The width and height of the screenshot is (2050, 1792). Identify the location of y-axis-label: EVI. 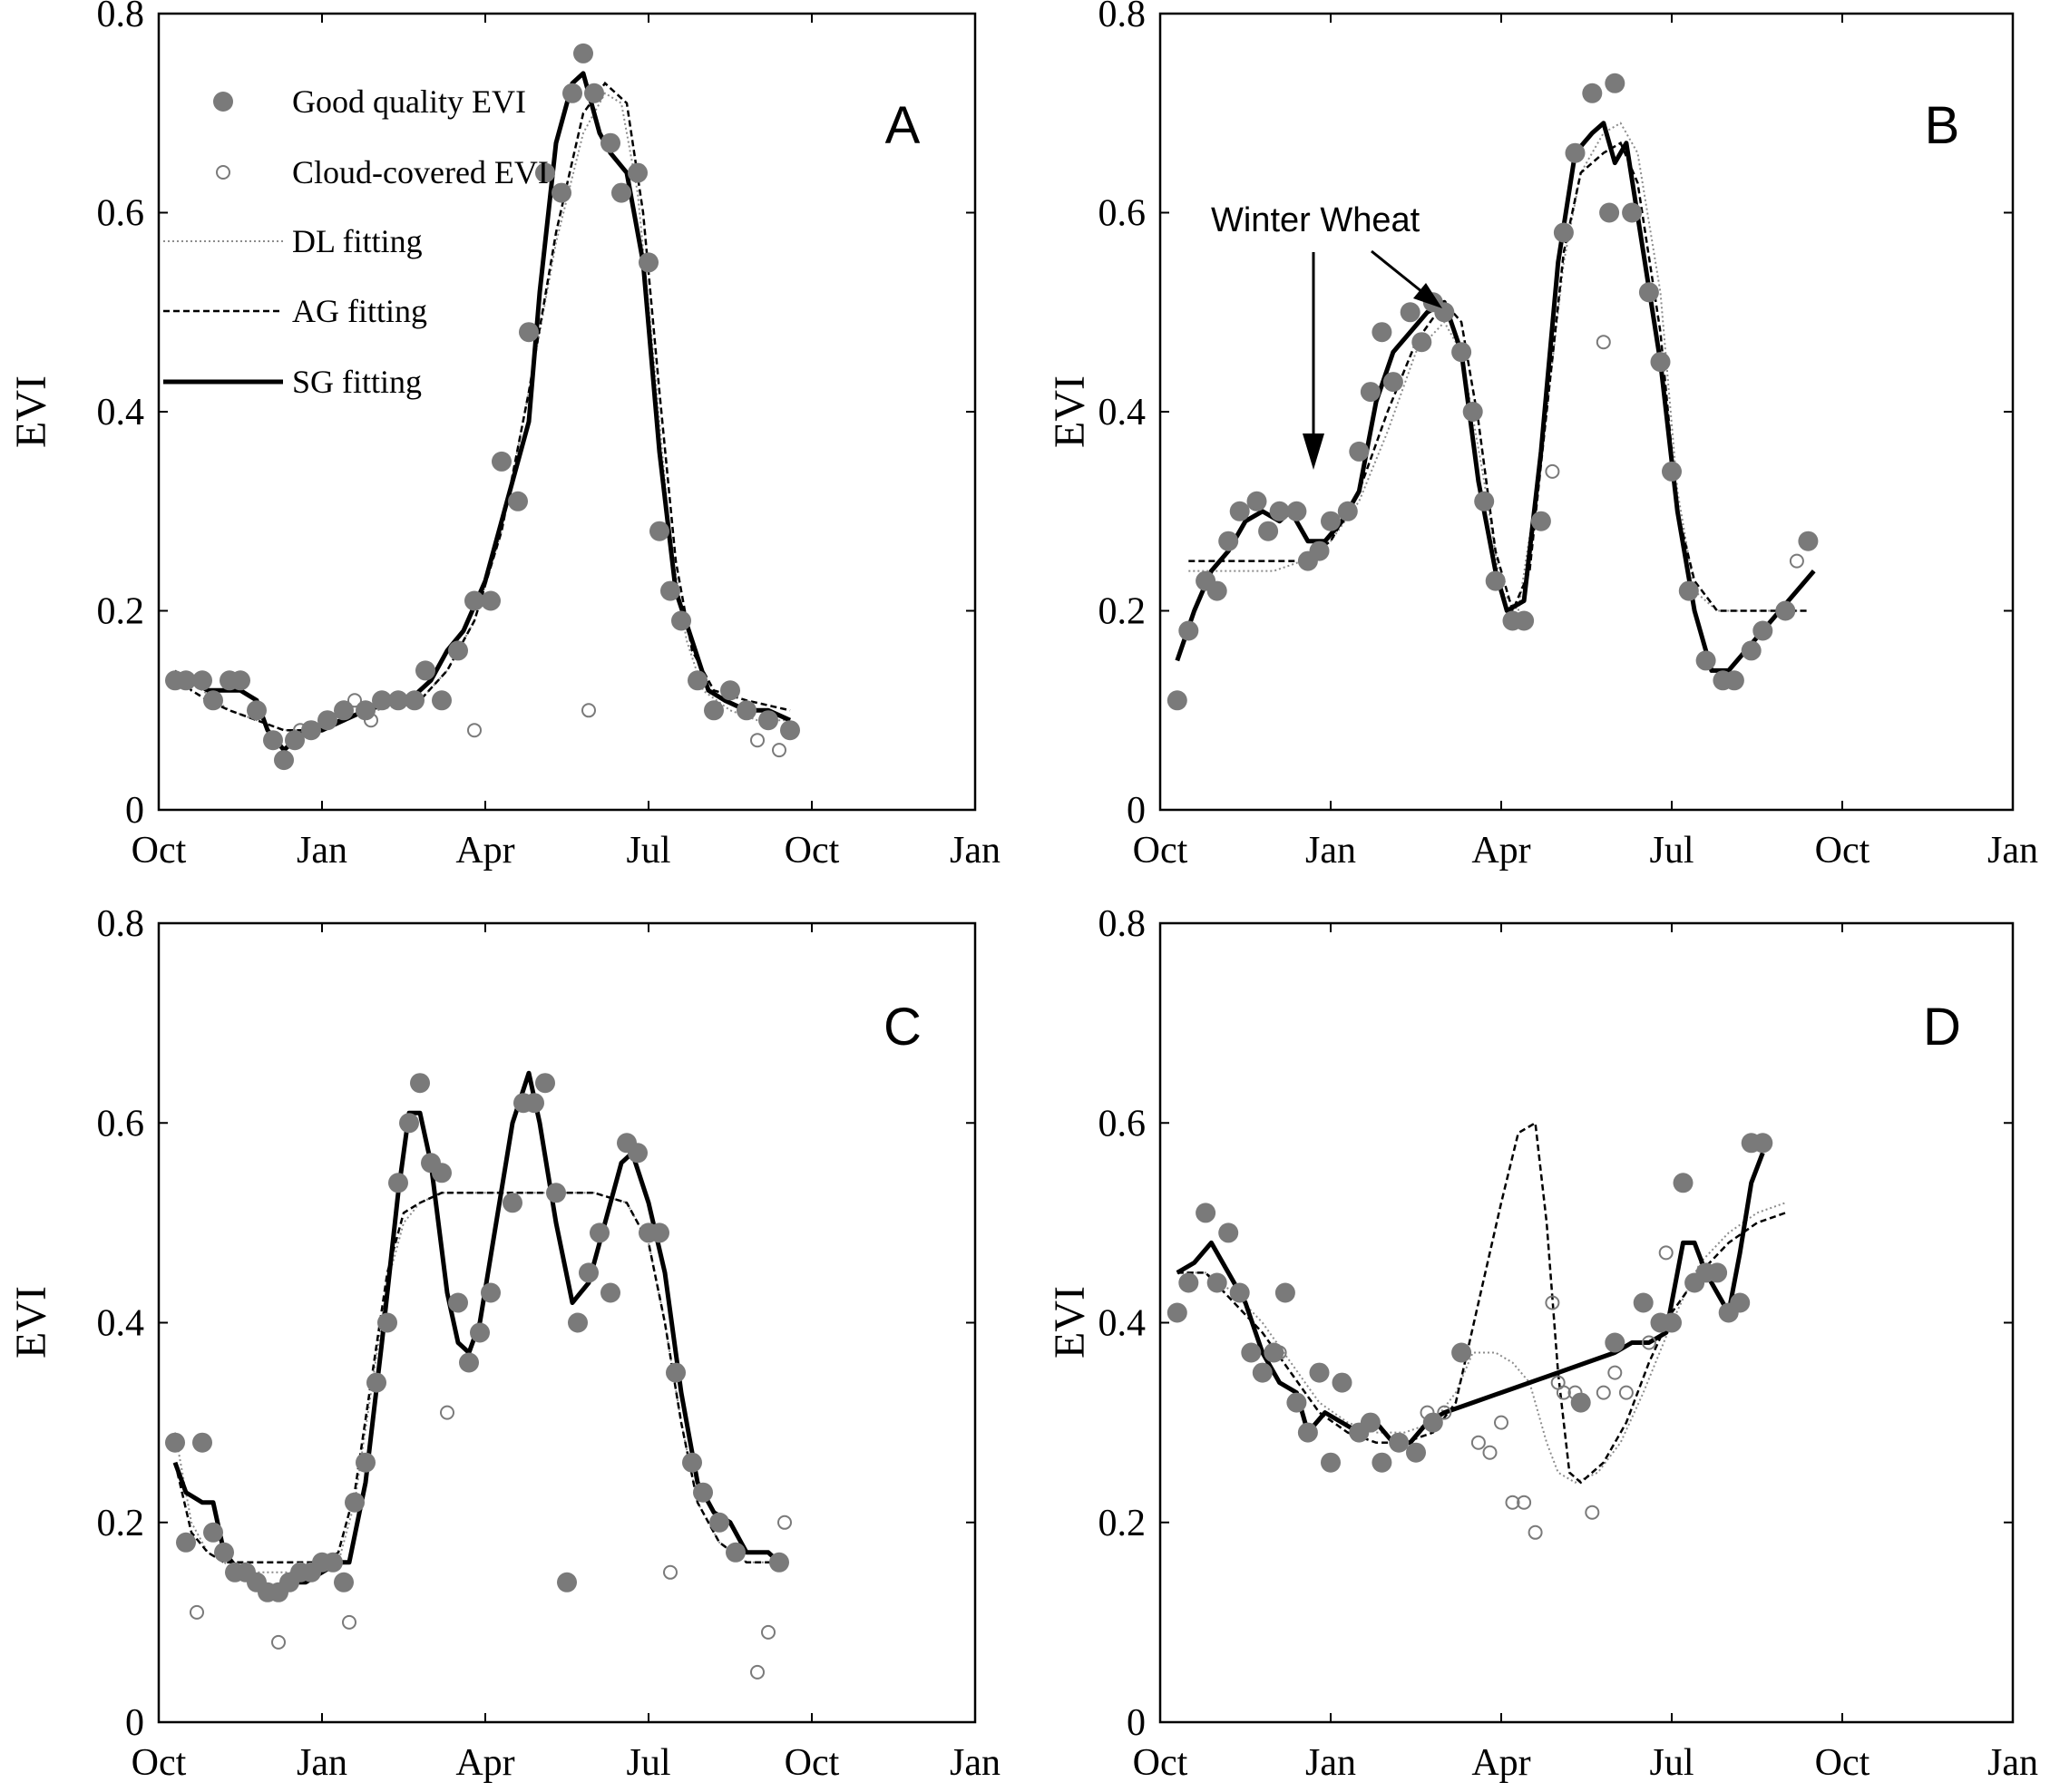
(1070, 1322).